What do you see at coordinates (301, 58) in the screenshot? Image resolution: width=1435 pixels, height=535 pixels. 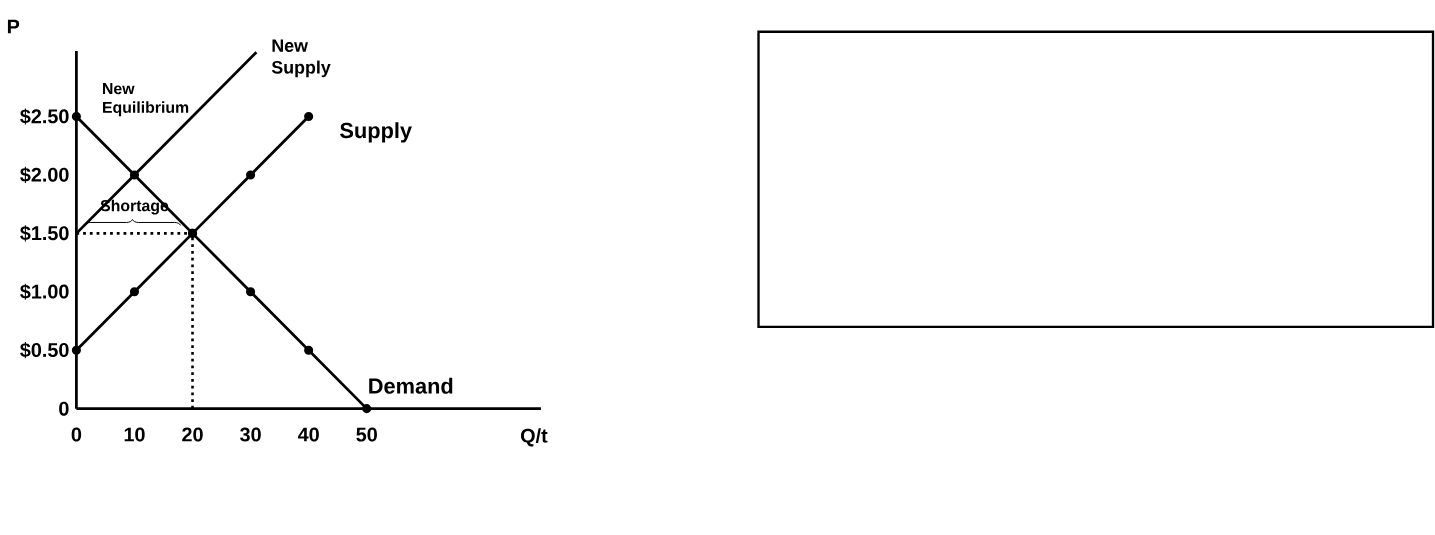 I see `series-label: New Supply` at bounding box center [301, 58].